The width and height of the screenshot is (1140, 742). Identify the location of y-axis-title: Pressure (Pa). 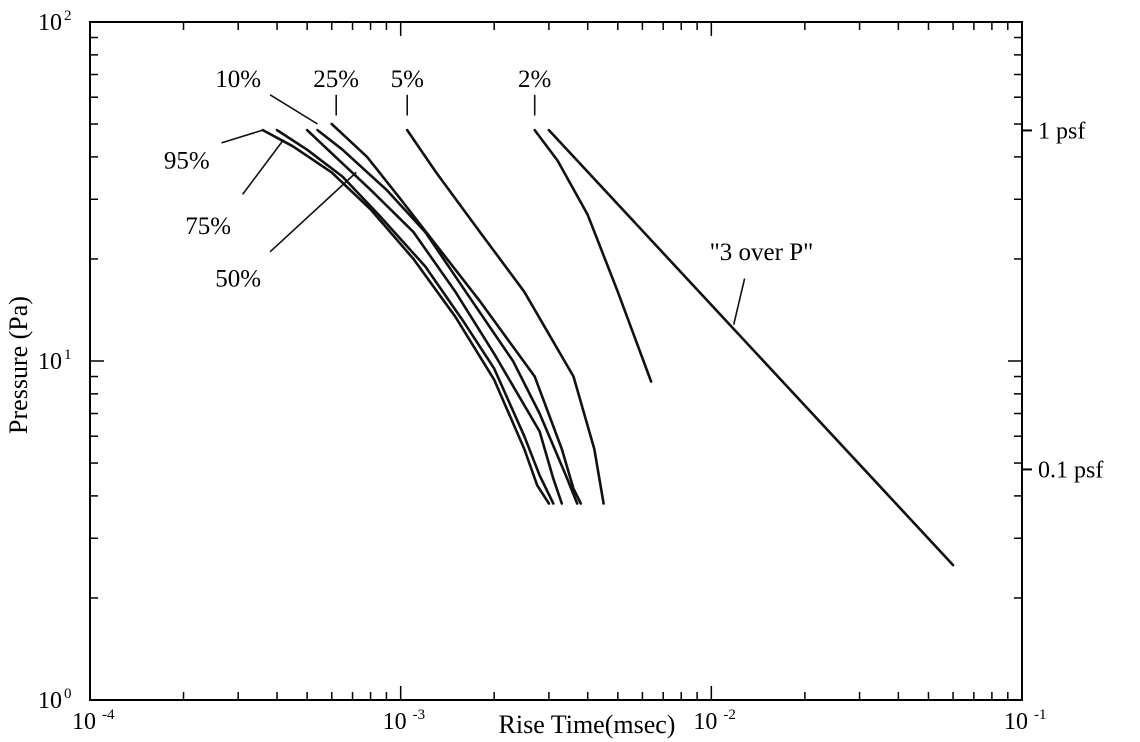
(18, 365).